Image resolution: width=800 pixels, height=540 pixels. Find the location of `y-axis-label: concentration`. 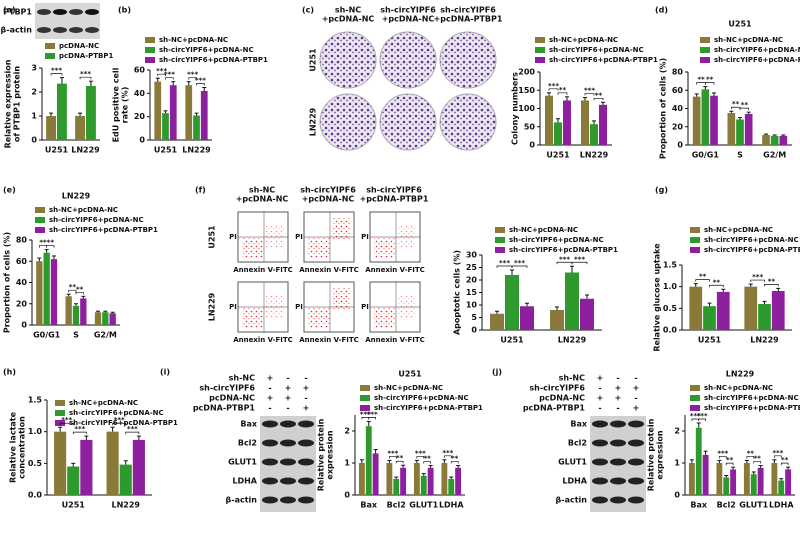

y-axis-label: concentration is located at coordinates (22, 447).